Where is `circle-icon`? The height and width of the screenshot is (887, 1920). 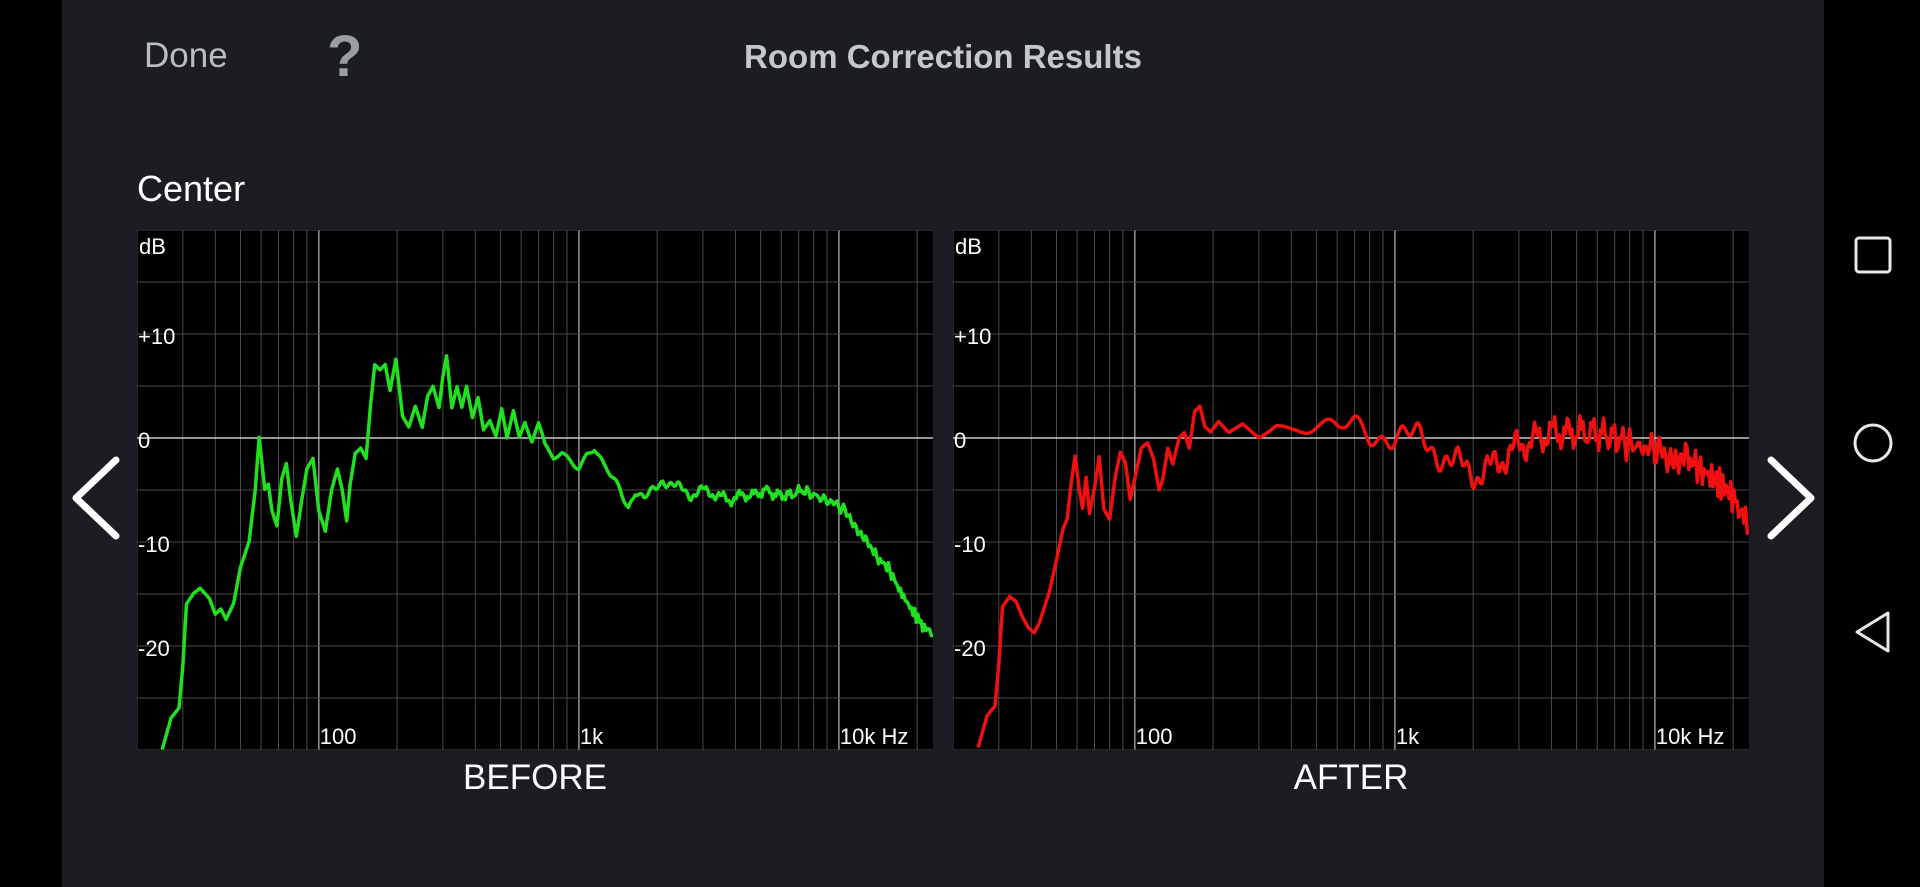 circle-icon is located at coordinates (1873, 445).